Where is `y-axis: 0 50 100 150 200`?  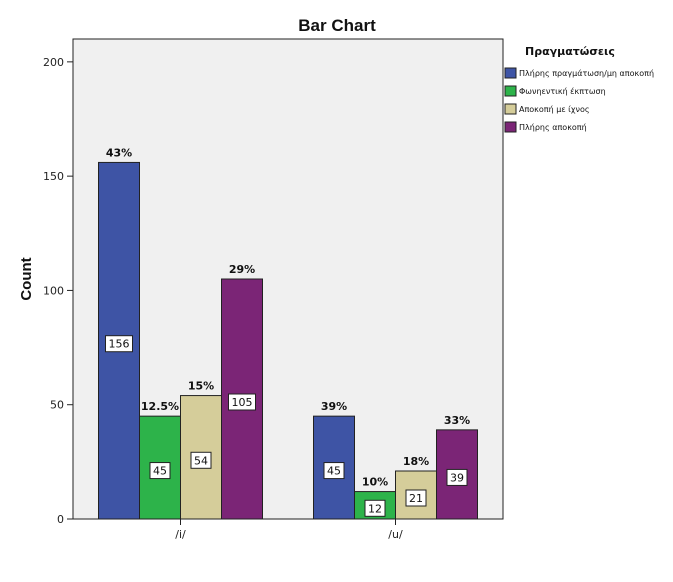
y-axis: 0 50 100 150 200 is located at coordinates (58, 291).